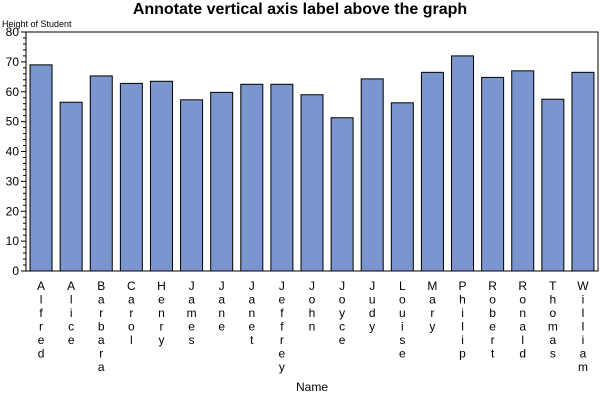 The image size is (600, 400). I want to click on y-tick-label: 80, so click(13, 32).